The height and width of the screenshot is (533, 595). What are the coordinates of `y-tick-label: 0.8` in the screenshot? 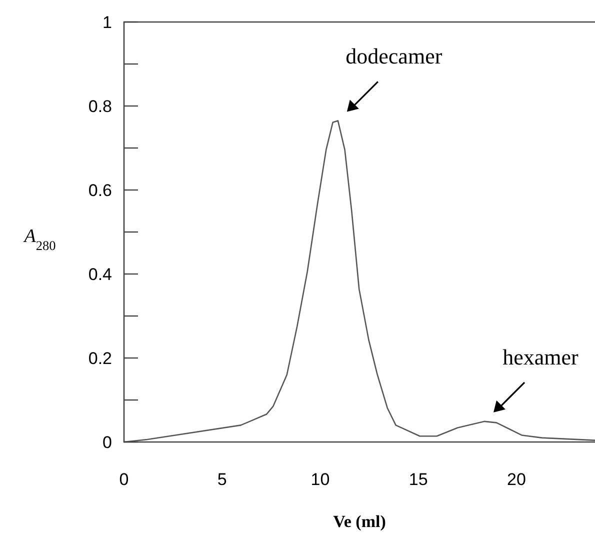 It's located at (100, 106).